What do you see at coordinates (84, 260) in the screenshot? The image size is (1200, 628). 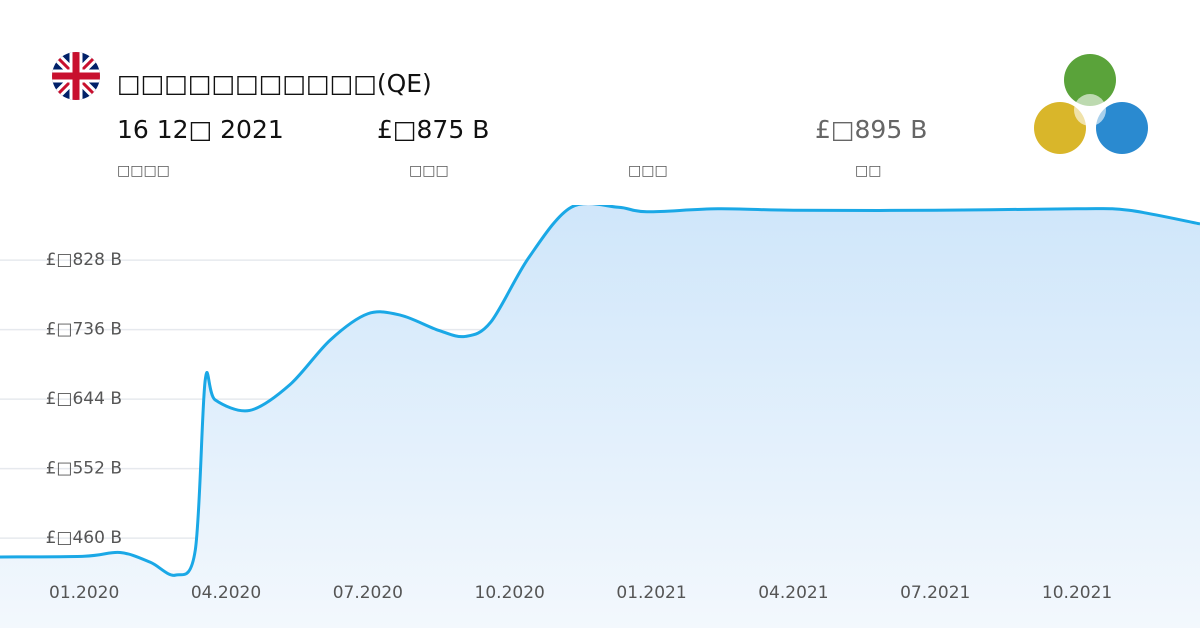 I see `y-tick-label: £□828 B` at bounding box center [84, 260].